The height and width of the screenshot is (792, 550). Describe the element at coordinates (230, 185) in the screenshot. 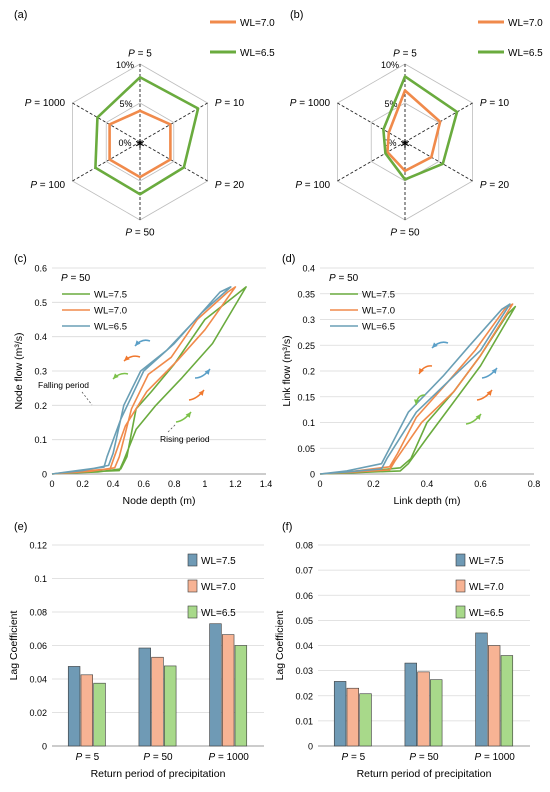

I see `radar-axis-label: P = 20` at that location.